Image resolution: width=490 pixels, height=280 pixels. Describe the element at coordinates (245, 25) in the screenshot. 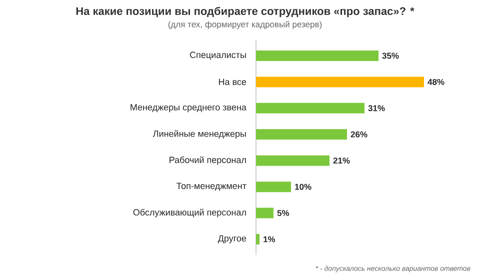

I see `chart-subtitle: (для тех, формирует кадровый резерв)` at that location.